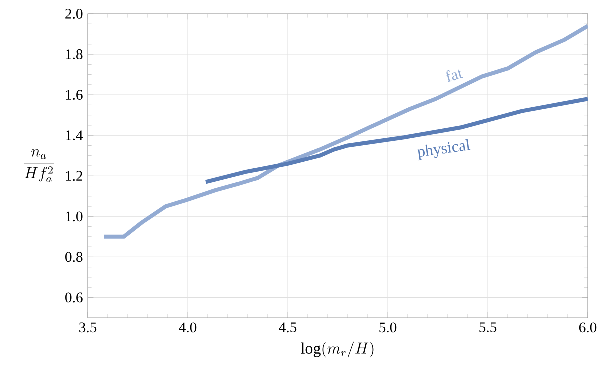 The width and height of the screenshot is (606, 382). Describe the element at coordinates (337, 350) in the screenshot. I see `x-axis-title: $\log(m_r/H)$` at that location.